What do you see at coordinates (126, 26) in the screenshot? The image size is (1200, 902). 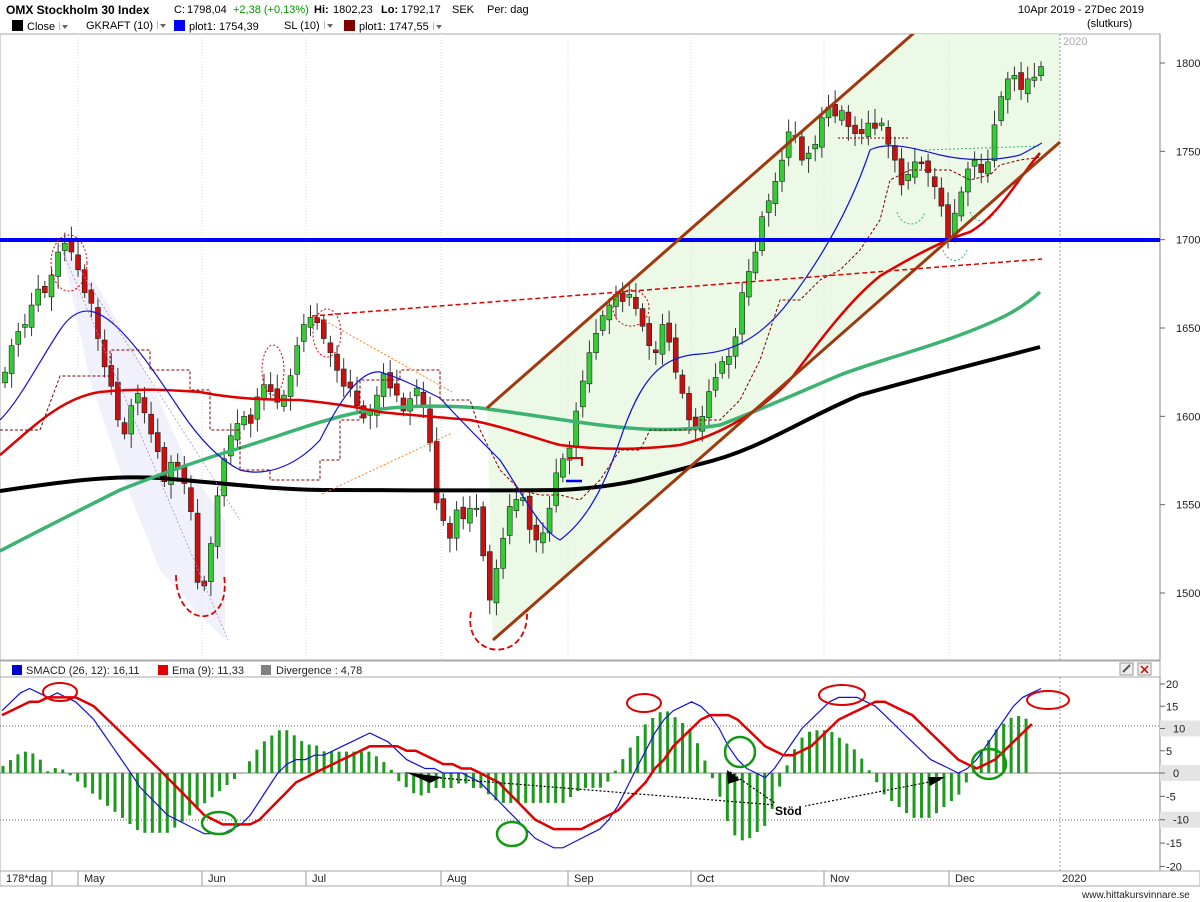 I see `legend-gkraft: GKRAFT (10)` at bounding box center [126, 26].